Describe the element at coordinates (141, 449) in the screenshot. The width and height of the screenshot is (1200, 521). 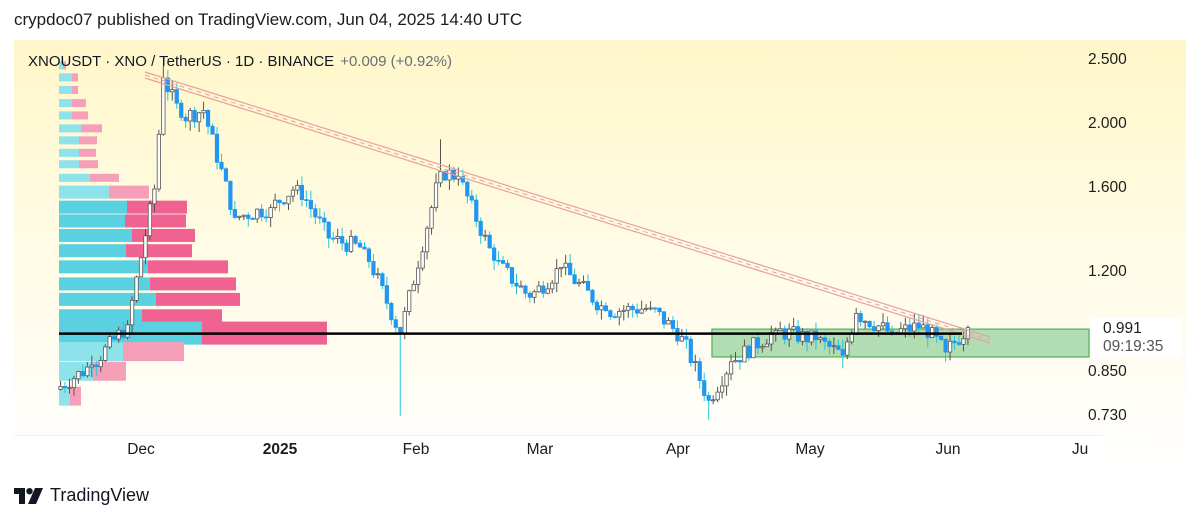
I see `time-tick: Dec` at that location.